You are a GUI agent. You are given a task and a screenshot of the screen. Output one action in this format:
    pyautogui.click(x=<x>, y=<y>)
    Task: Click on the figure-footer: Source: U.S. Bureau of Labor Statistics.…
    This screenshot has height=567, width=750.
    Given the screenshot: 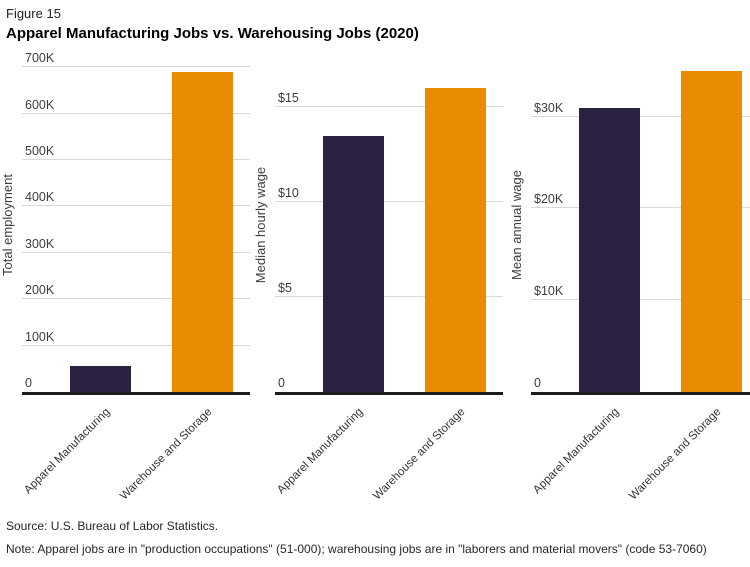 What is the action you would take?
    pyautogui.click(x=356, y=542)
    